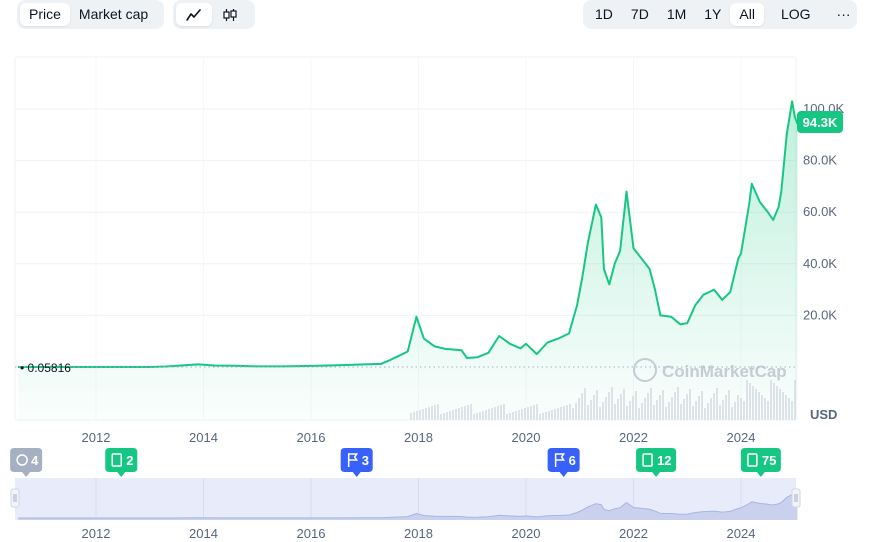  What do you see at coordinates (45, 14) in the screenshot?
I see `tab-price: Price` at bounding box center [45, 14].